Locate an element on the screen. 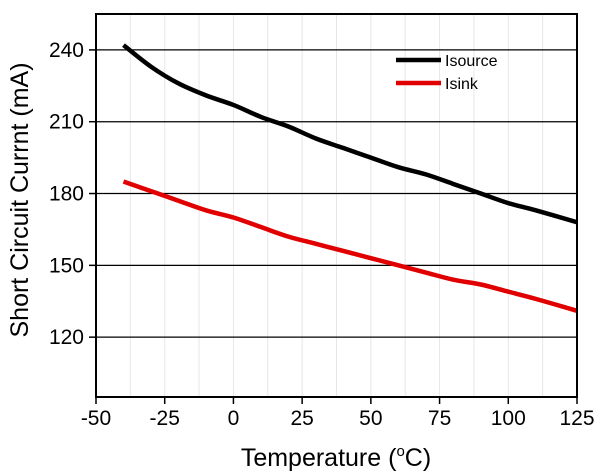 This screenshot has width=601, height=473. y-axis-label: Short Circuit Currnt (mA) is located at coordinates (20, 199).